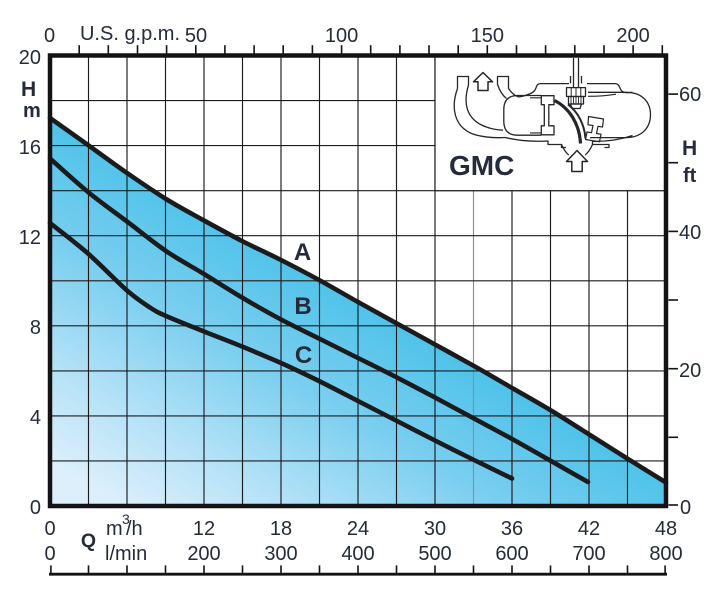 This screenshot has height=598, width=722. I want to click on svg-text: 40, so click(690, 233).